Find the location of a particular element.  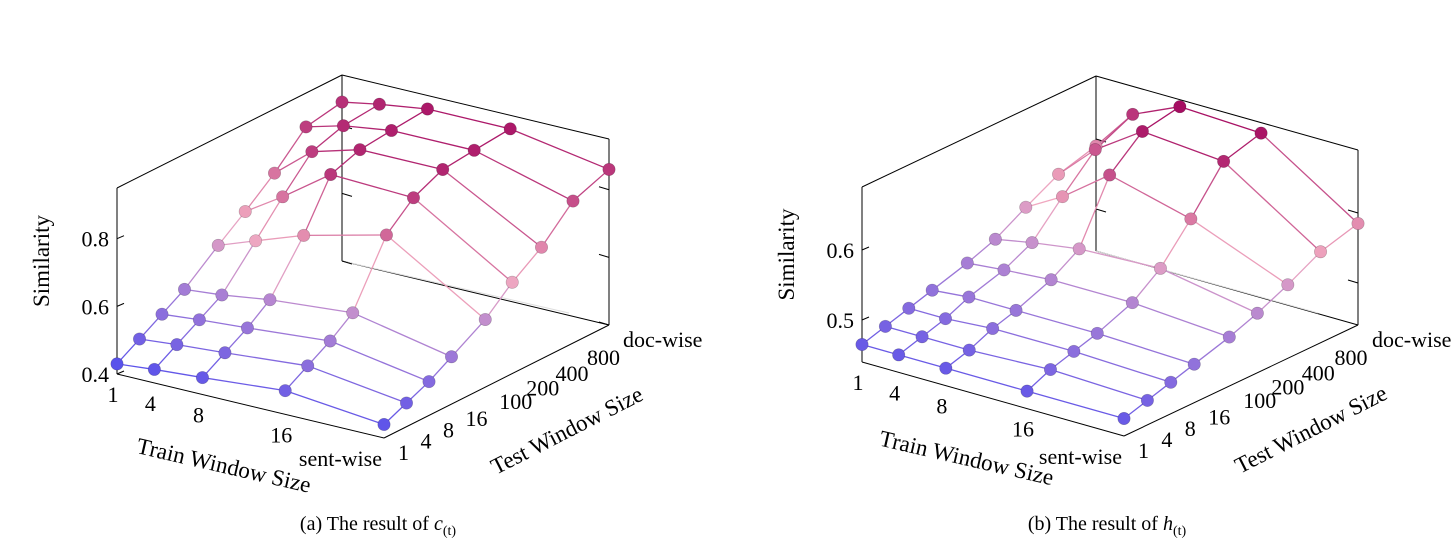

z-tick-label: 0.8 is located at coordinates (96, 239).